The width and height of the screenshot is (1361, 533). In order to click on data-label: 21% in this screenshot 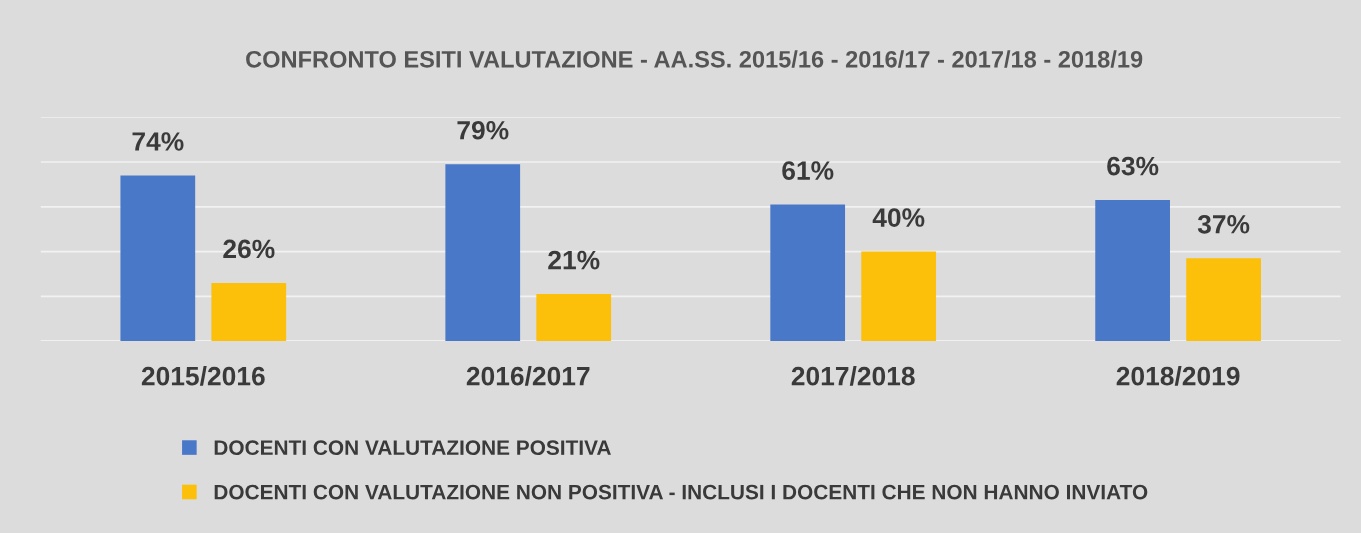, I will do `click(574, 260)`.